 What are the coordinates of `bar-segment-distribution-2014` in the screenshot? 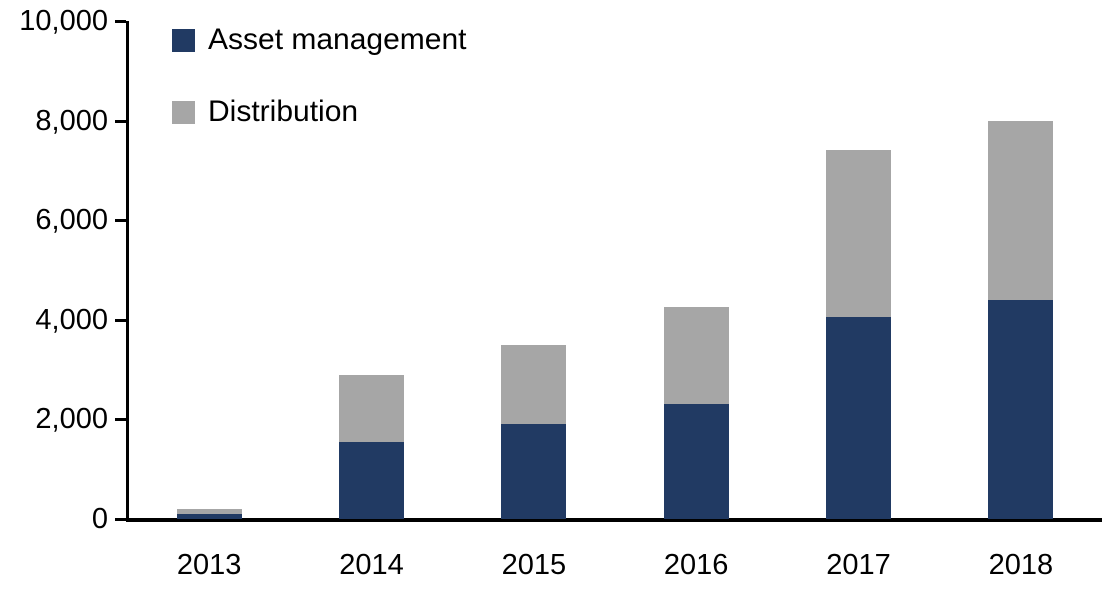 It's located at (371, 408).